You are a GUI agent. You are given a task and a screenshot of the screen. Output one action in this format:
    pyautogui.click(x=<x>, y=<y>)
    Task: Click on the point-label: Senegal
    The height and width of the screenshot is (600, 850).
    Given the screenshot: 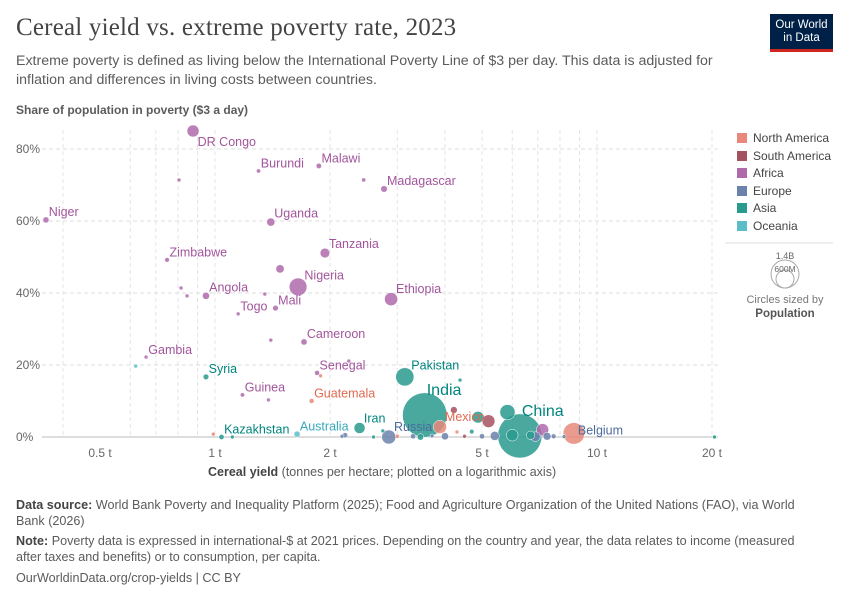 What is the action you would take?
    pyautogui.click(x=343, y=365)
    